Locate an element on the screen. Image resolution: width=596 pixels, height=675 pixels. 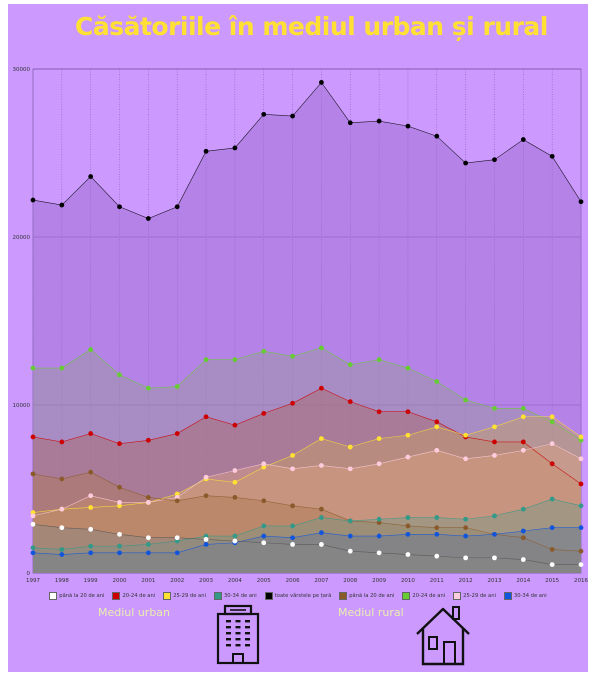
legend-item: 25-29 de ani is located at coordinates (474, 596).